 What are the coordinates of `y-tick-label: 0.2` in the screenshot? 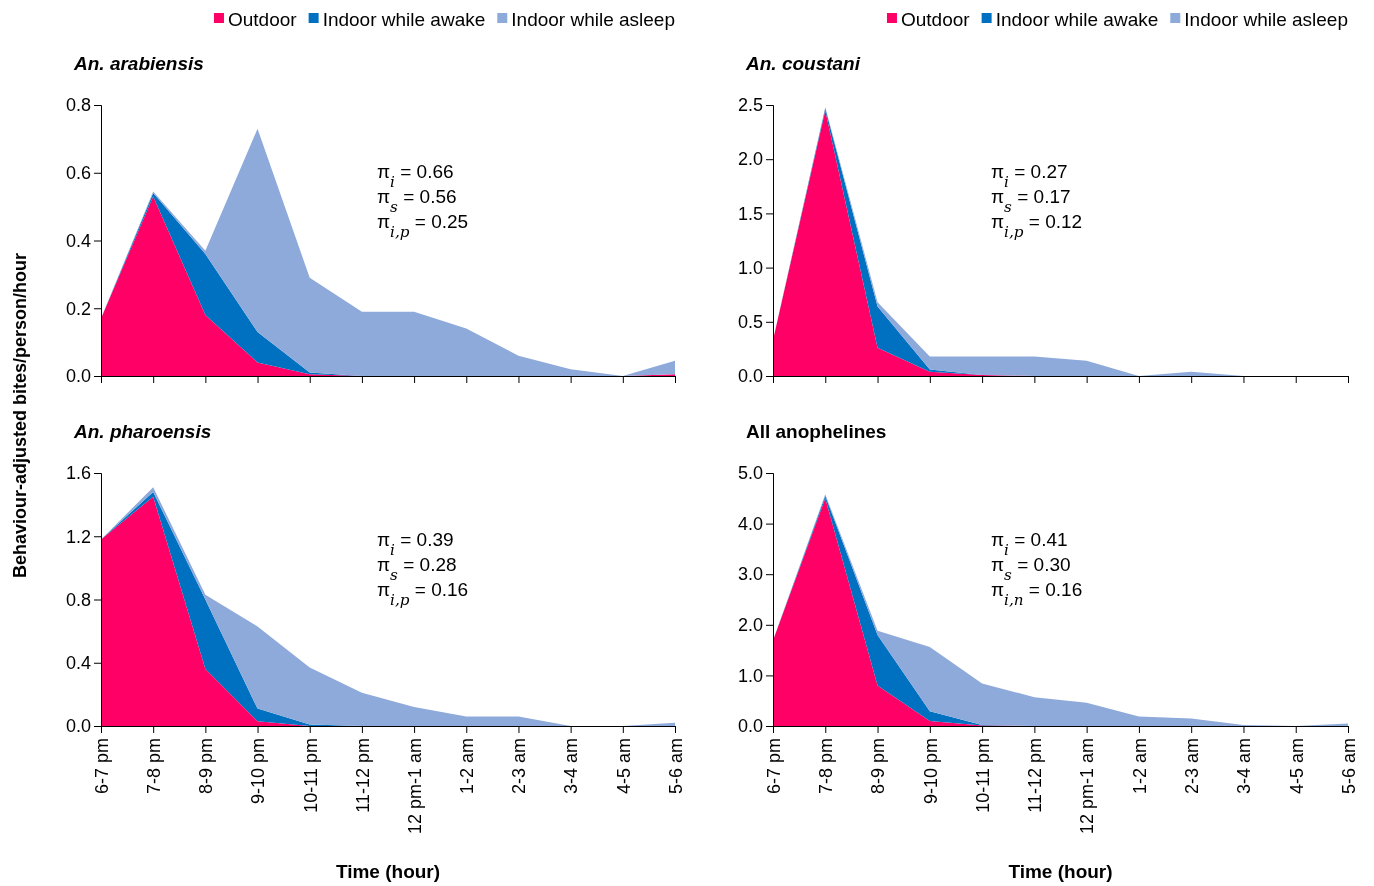 It's located at (78, 308).